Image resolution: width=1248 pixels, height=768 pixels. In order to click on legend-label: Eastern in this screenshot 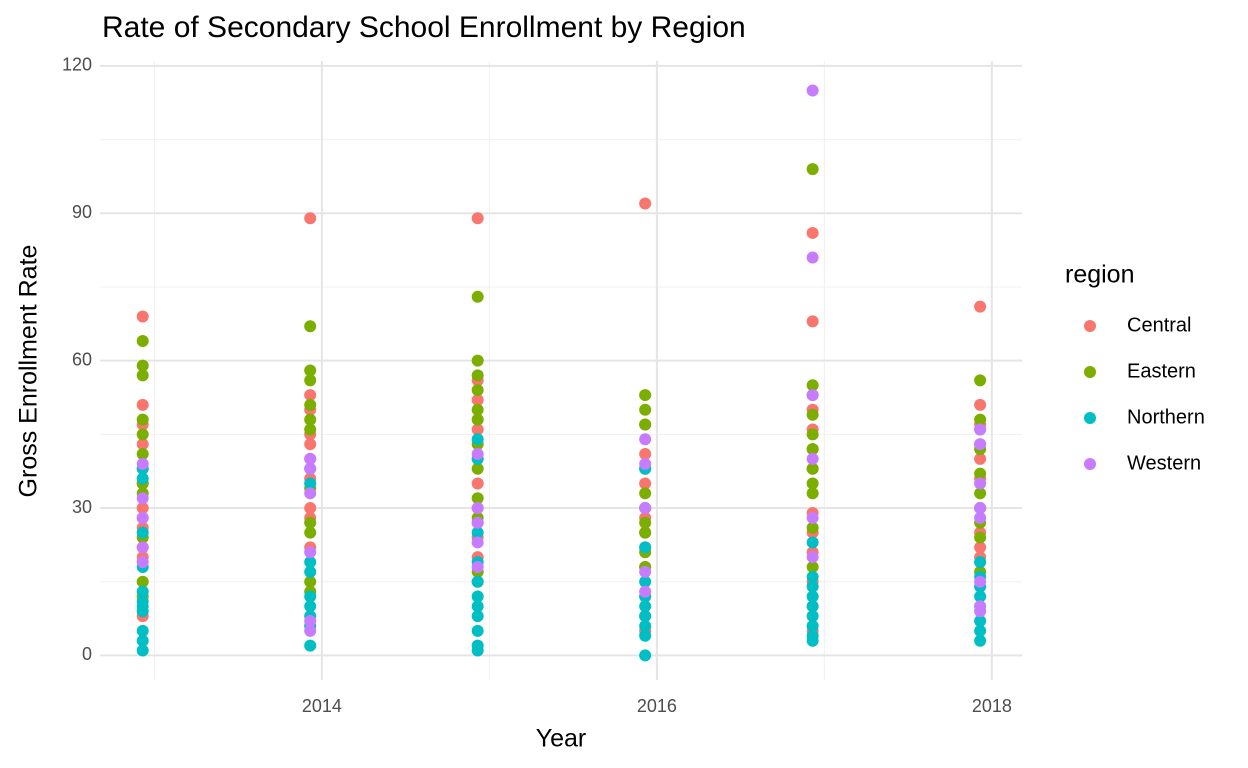, I will do `click(1161, 371)`.